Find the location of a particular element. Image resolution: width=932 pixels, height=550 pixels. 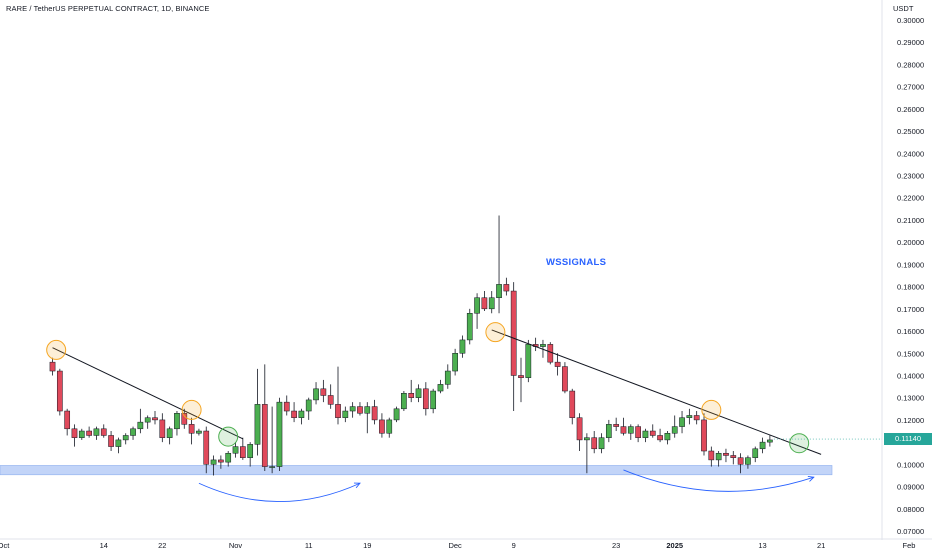

y-tick-label: 0.08000 is located at coordinates (910, 509).